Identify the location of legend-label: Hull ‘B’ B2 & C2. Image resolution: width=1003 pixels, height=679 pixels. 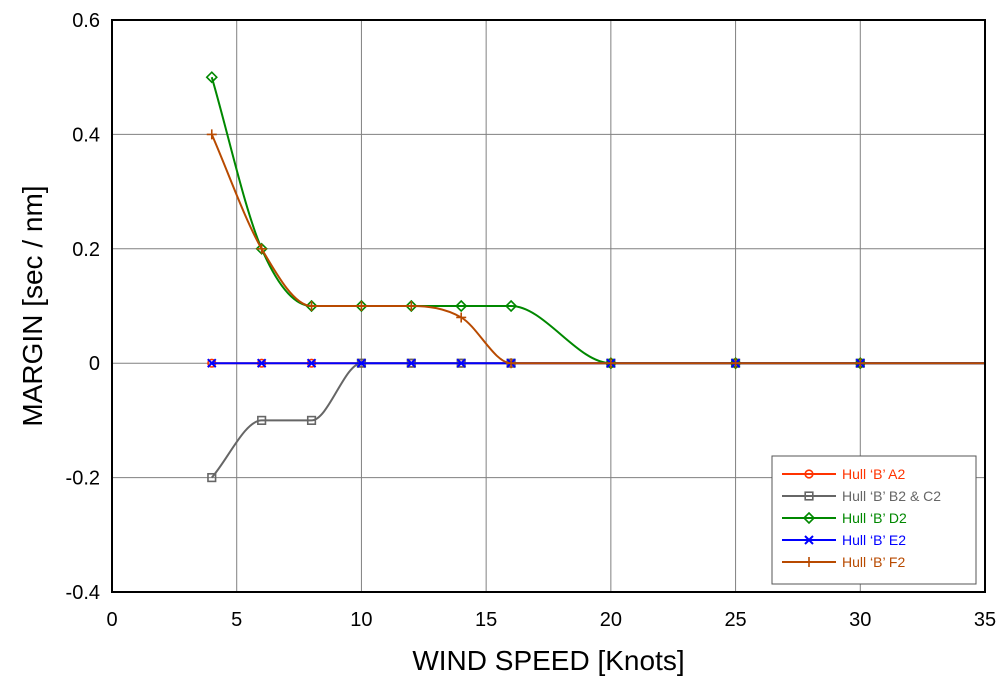
(891, 496).